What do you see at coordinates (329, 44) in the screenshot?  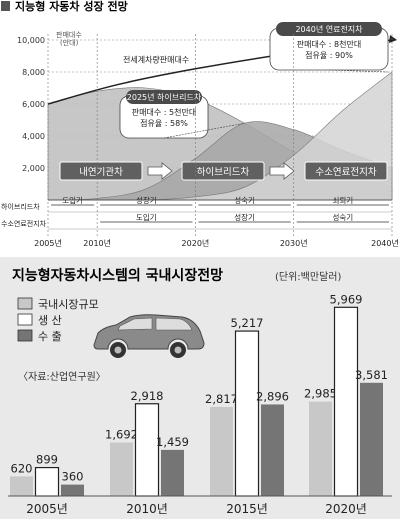 I see `callout-line: 판매대수 : 8천만대` at bounding box center [329, 44].